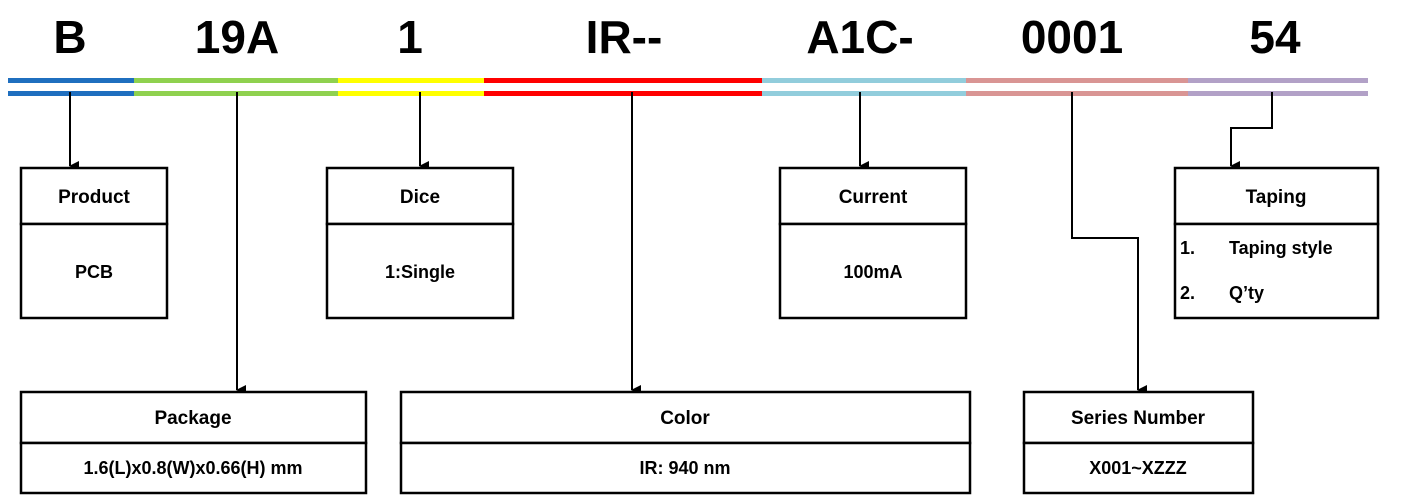 The width and height of the screenshot is (1410, 496). I want to click on color-box: Color IR: 940 nm, so click(685, 442).